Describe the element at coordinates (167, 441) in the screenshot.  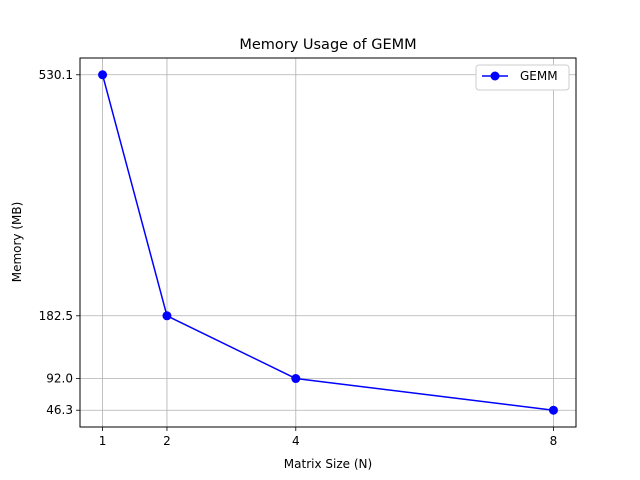
I see `x-tick-label: 2` at that location.